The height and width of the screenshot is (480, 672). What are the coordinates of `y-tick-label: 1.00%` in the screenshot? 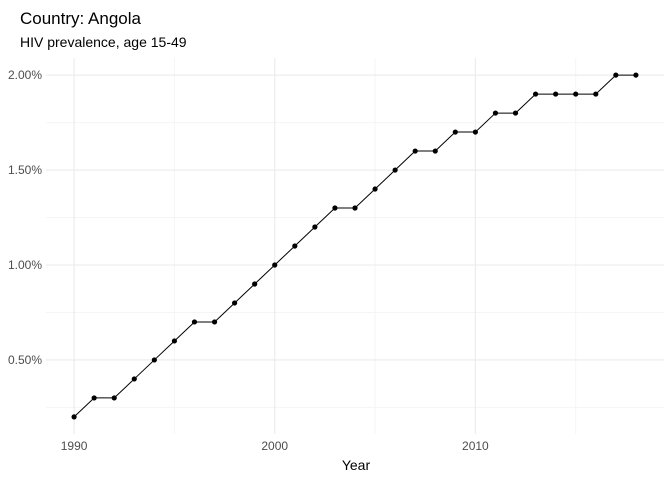 It's located at (25, 265).